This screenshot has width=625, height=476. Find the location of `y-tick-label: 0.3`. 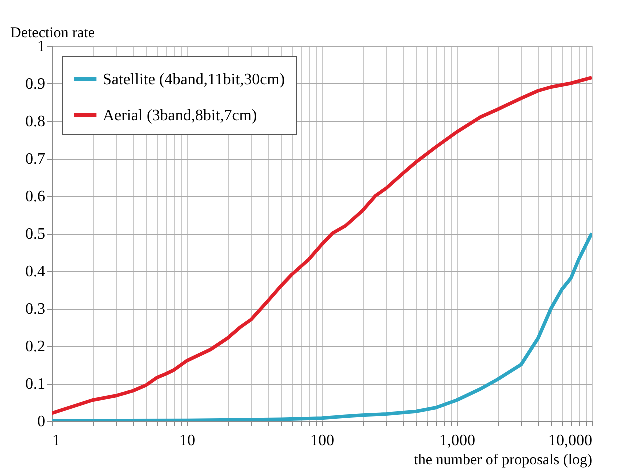

y-tick-label: 0.3 is located at coordinates (36, 309).